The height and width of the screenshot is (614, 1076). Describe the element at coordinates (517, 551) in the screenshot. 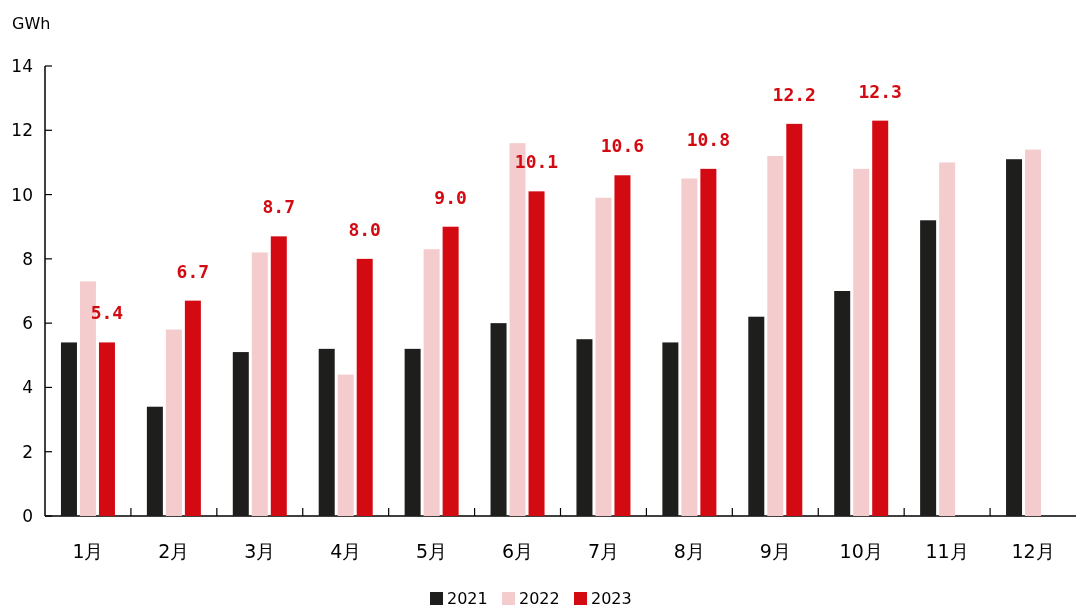

I see `x-tick-label: 6月` at that location.